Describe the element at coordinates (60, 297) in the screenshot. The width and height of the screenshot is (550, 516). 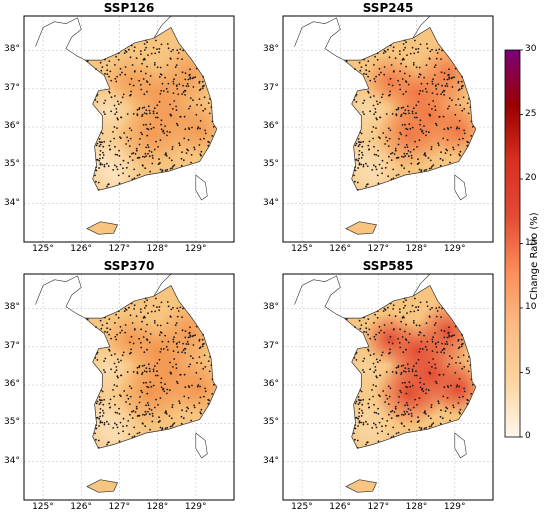
I see `north-coastline-west` at that location.